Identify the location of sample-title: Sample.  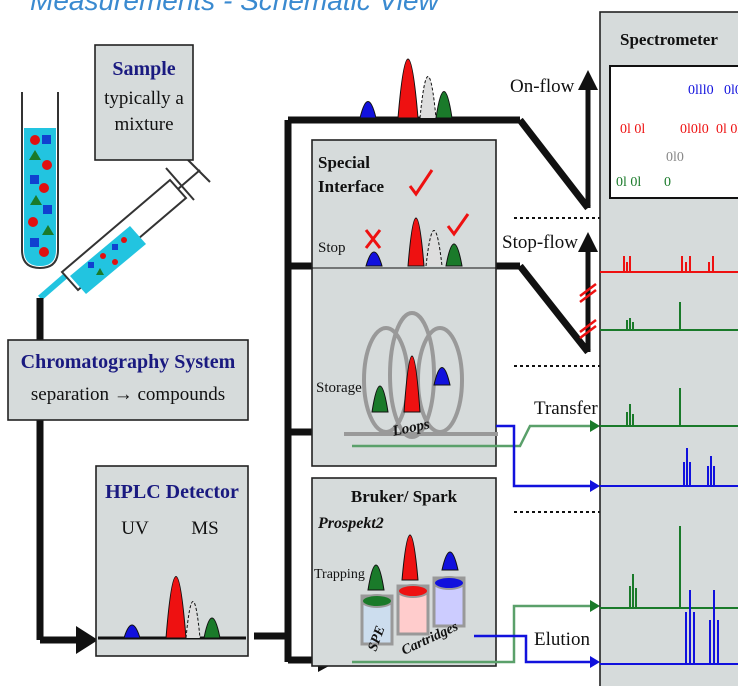
(143, 69).